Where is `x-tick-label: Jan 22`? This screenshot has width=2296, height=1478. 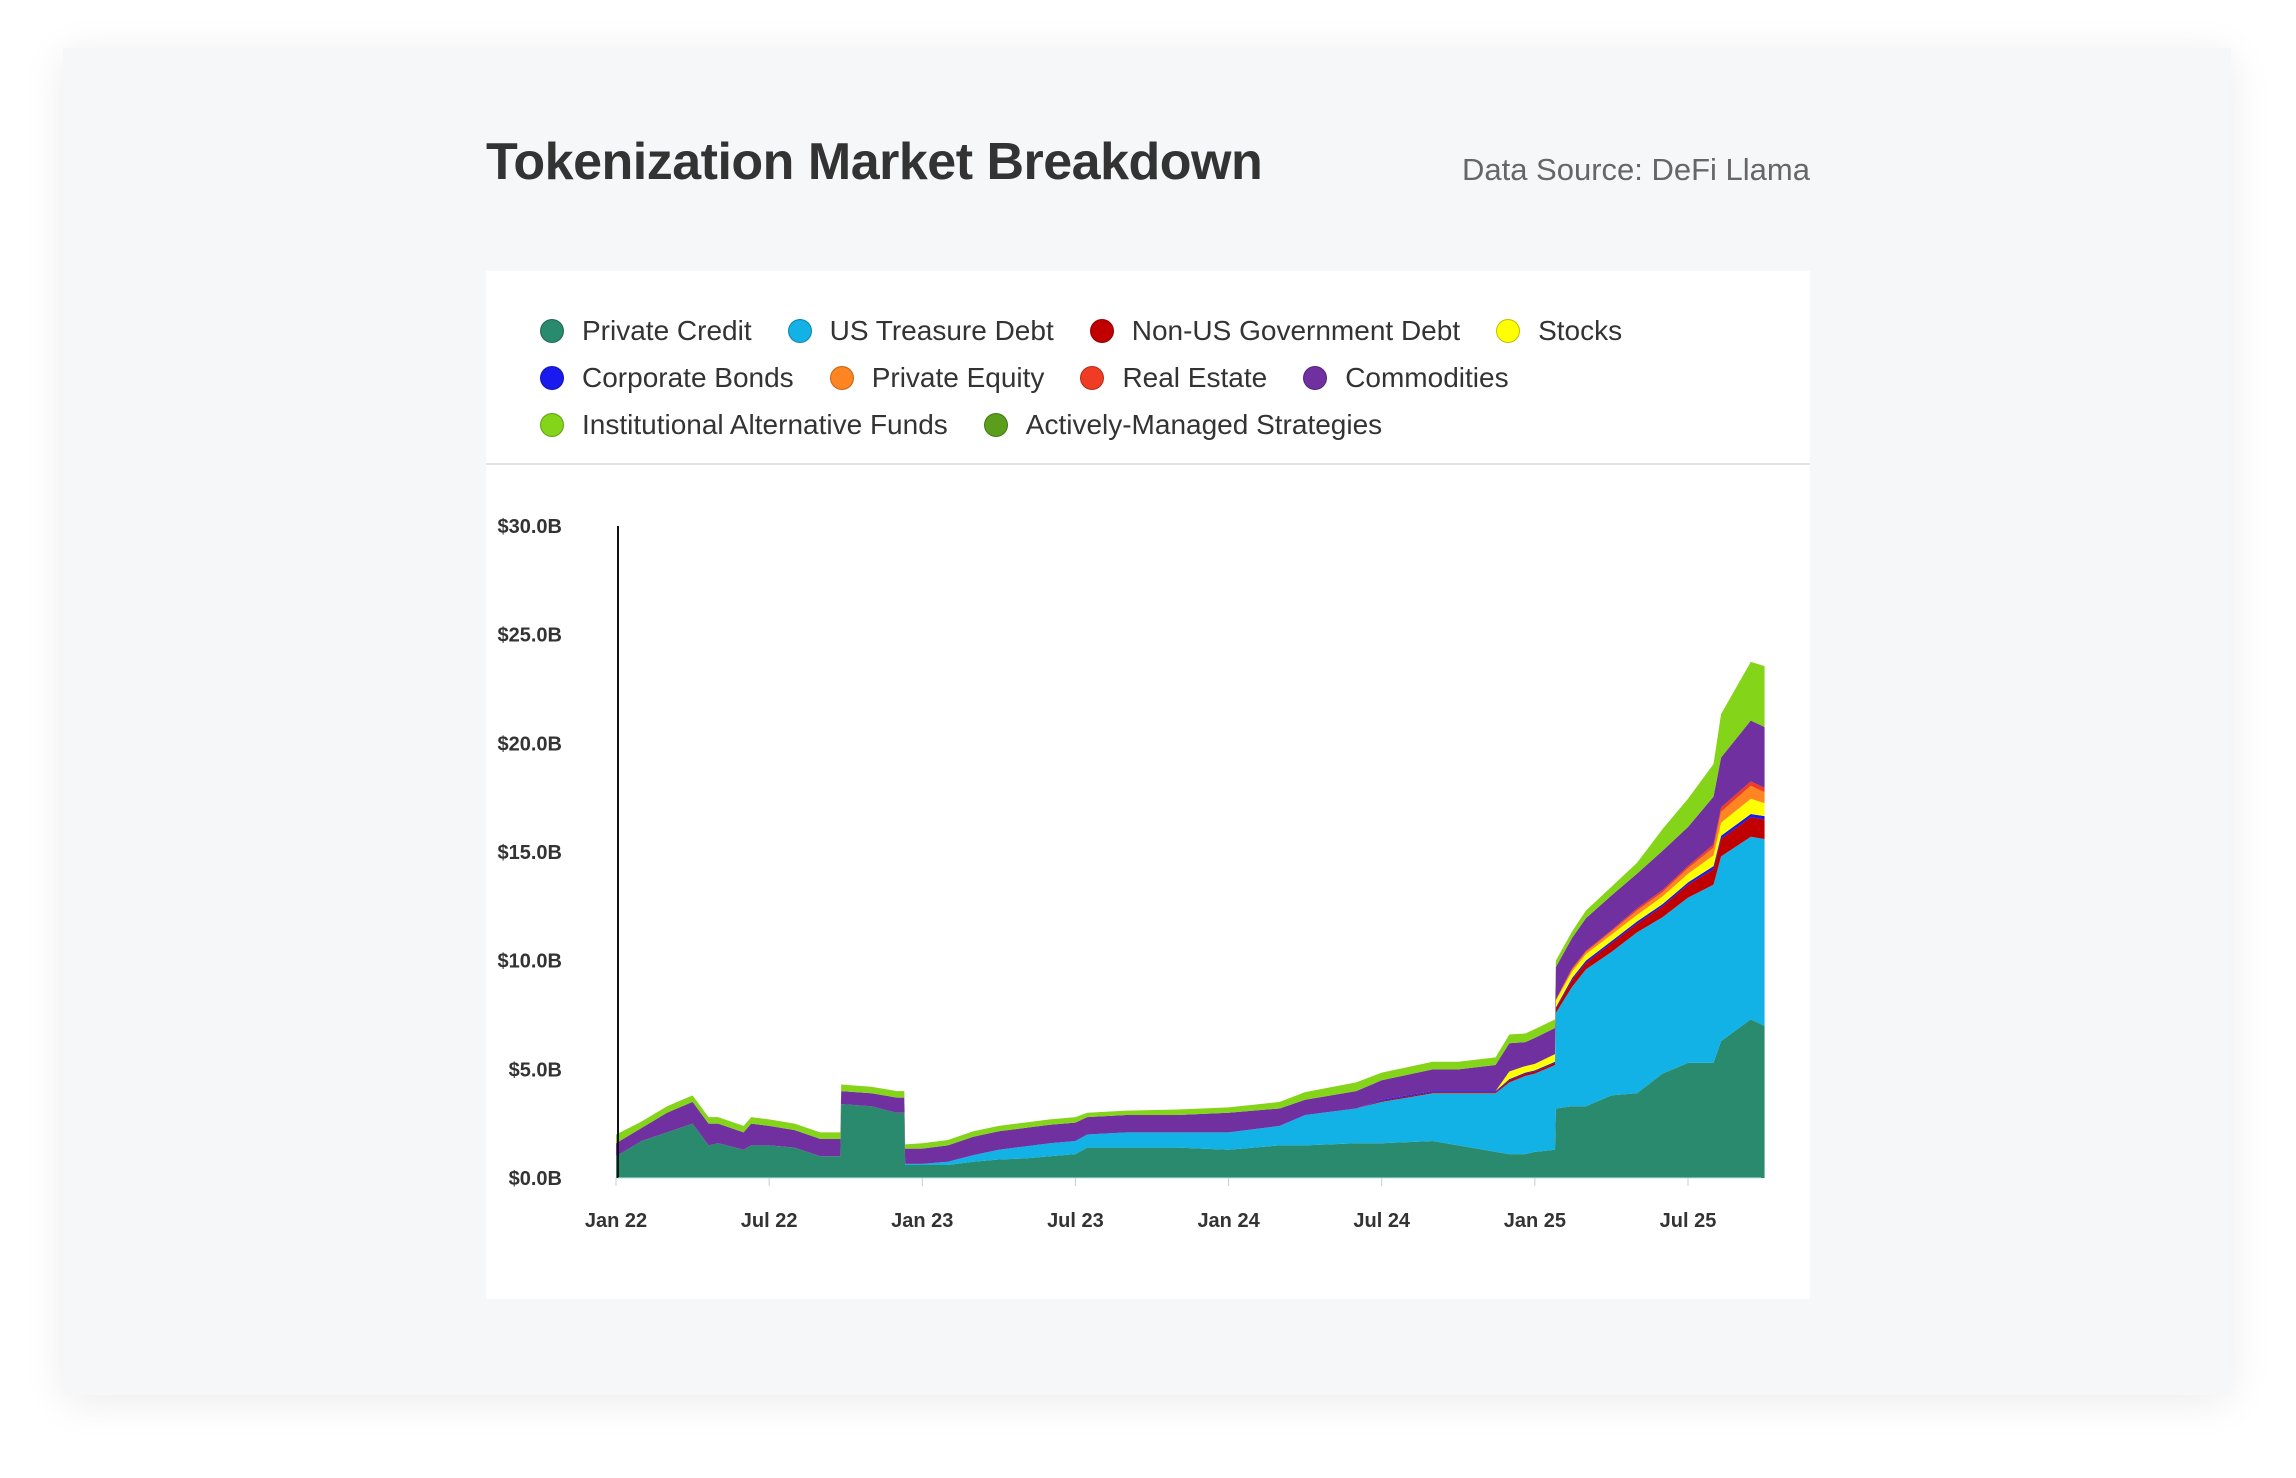 x-tick-label: Jan 22 is located at coordinates (616, 1221).